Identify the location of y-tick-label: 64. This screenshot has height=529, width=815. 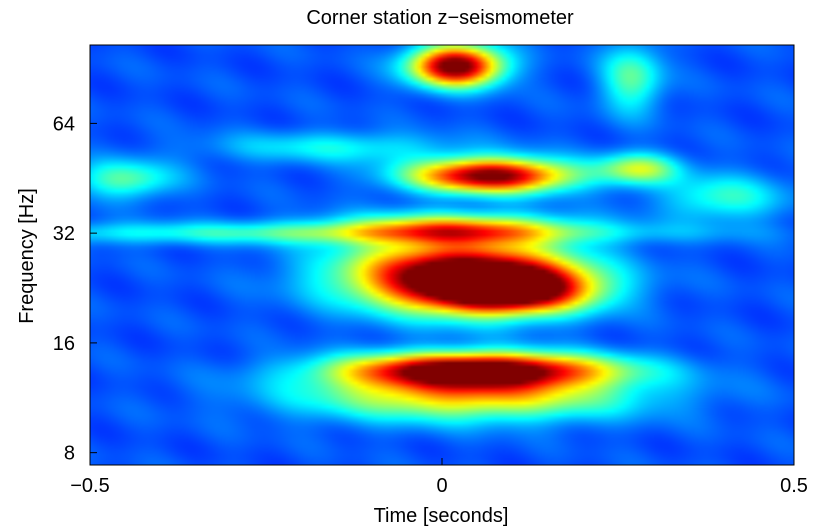
(64, 124).